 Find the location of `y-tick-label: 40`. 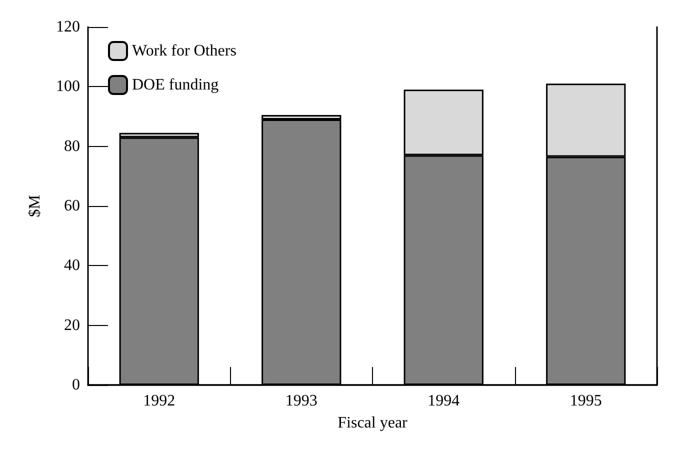

y-tick-label: 40 is located at coordinates (72, 265).